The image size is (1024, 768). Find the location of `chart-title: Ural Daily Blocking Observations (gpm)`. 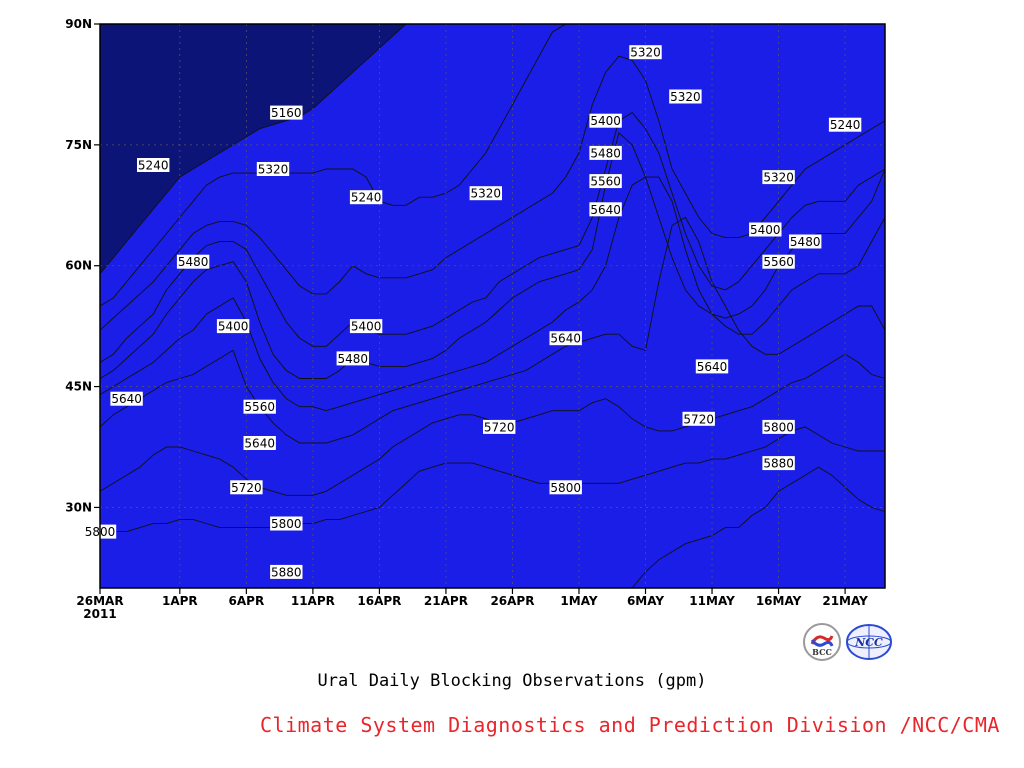

chart-title: Ural Daily Blocking Observations (gpm) is located at coordinates (512, 681).